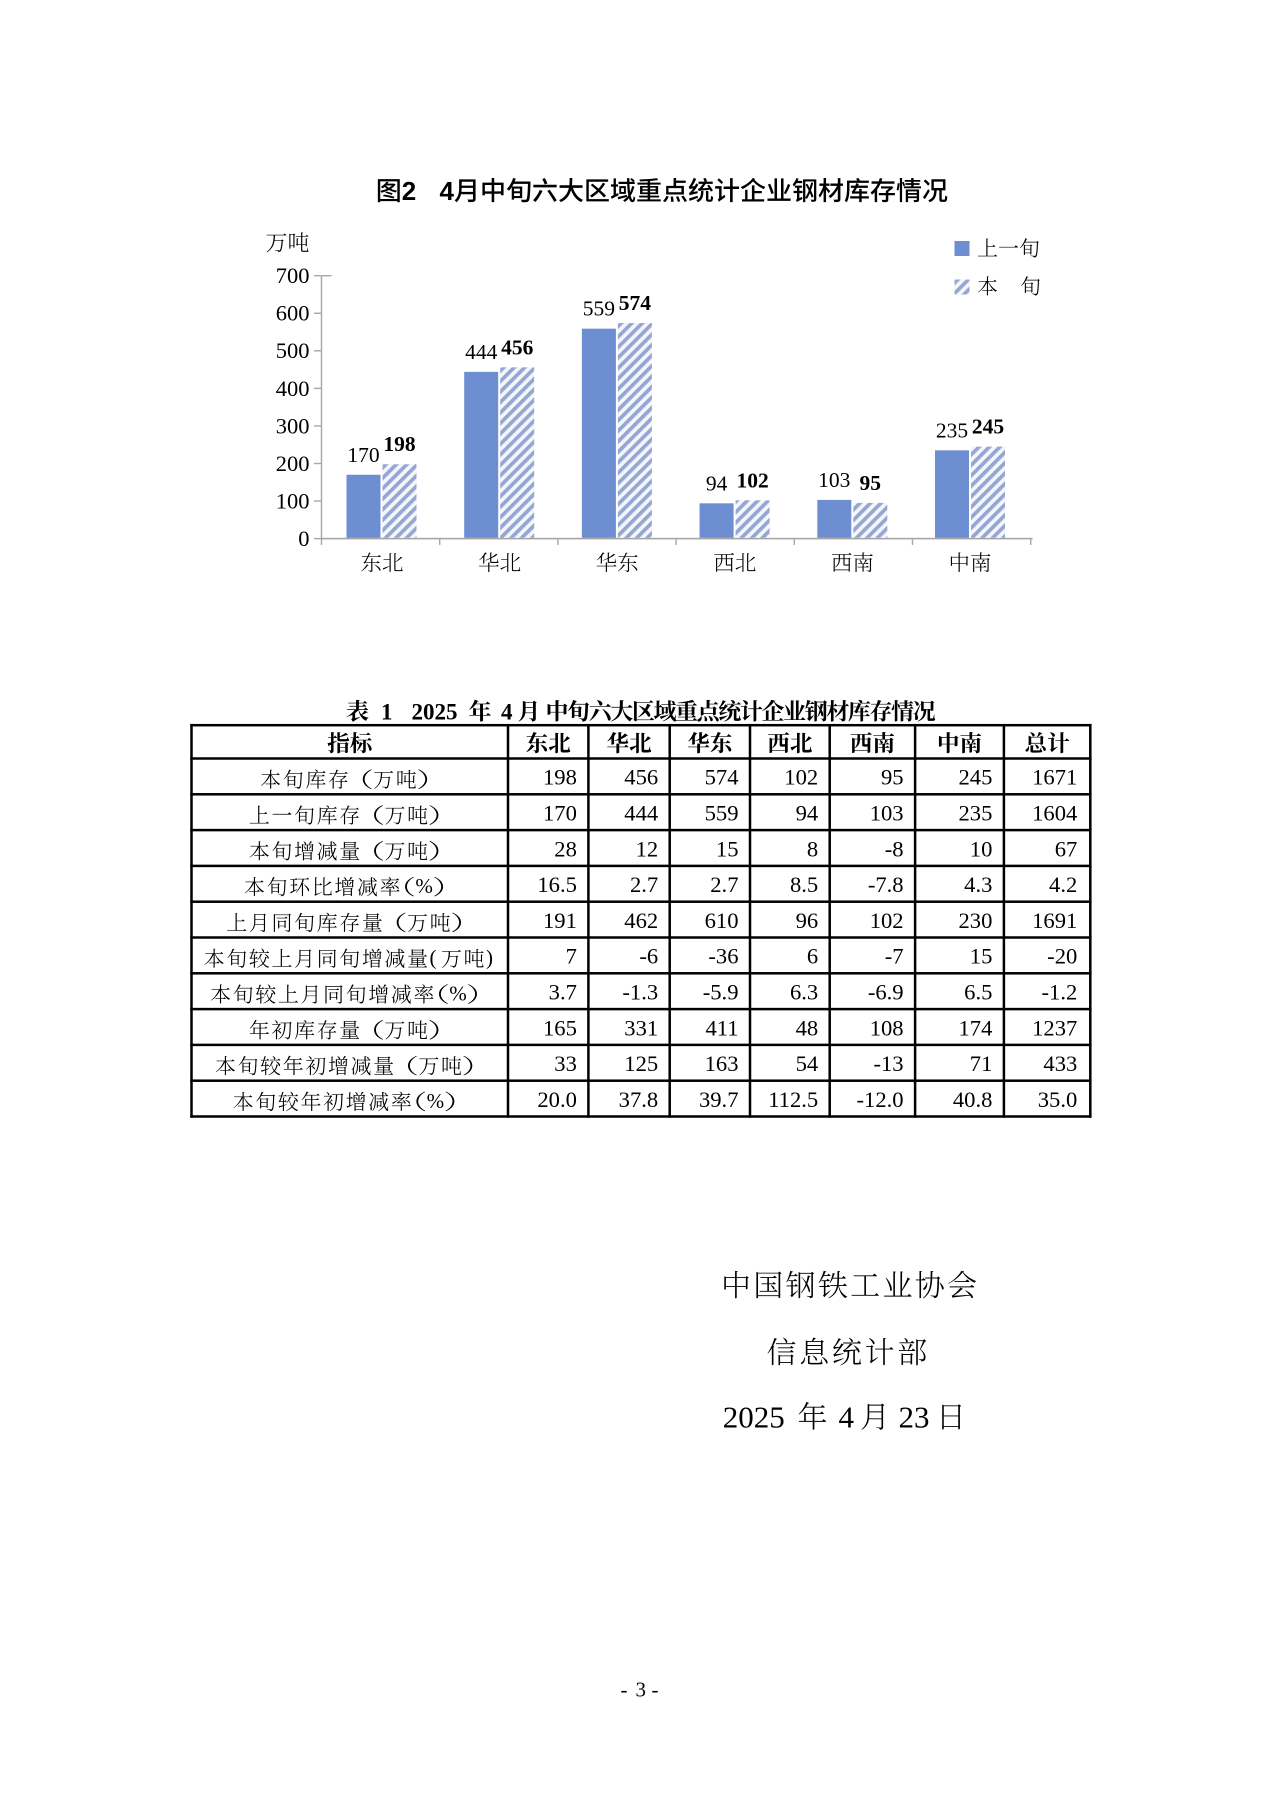 The image size is (1280, 1809). Describe the element at coordinates (641, 1063) in the screenshot. I see `svg-text: 125` at that location.